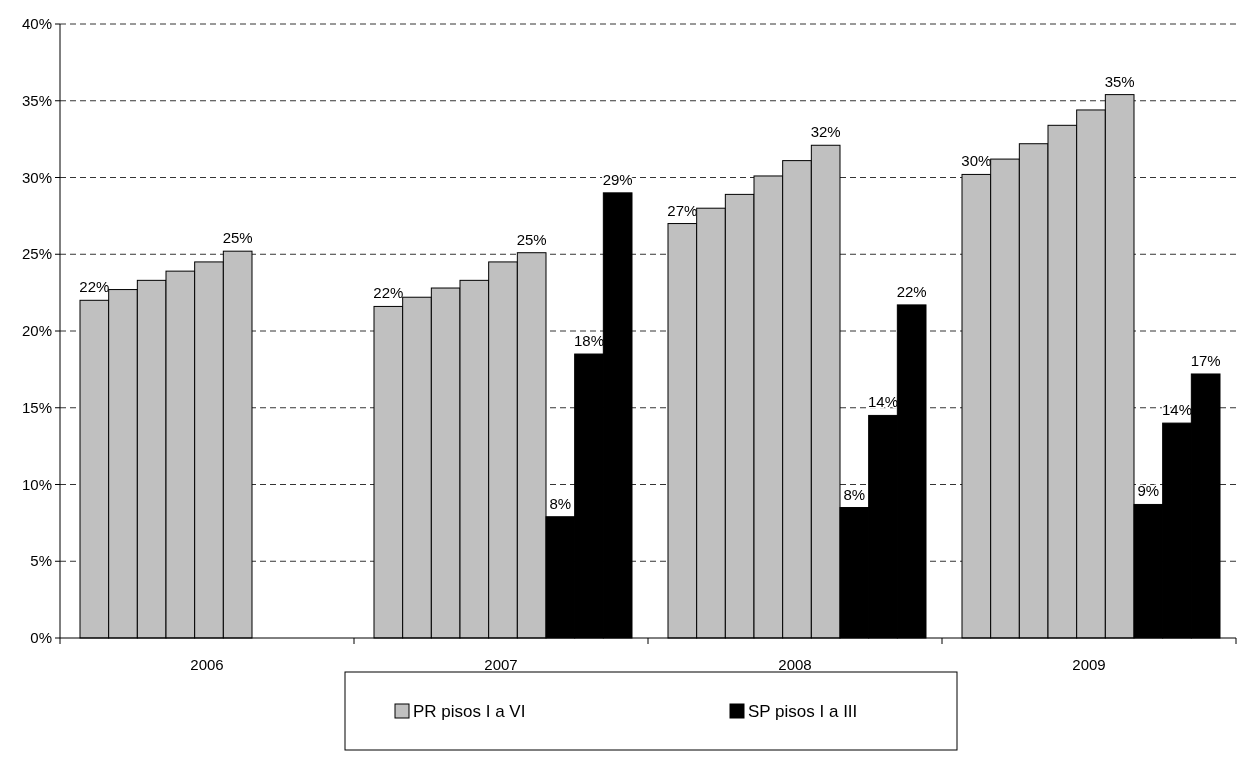 This screenshot has width=1245, height=767. What do you see at coordinates (682, 210) in the screenshot?
I see `data-label: 27%` at bounding box center [682, 210].